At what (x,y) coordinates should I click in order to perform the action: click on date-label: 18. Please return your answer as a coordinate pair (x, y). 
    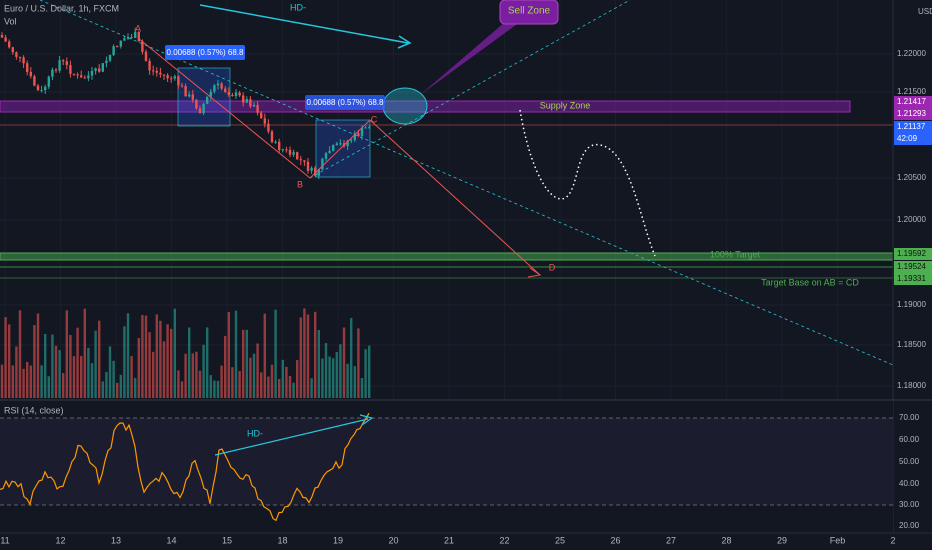
    Looking at the image, I should click on (282, 540).